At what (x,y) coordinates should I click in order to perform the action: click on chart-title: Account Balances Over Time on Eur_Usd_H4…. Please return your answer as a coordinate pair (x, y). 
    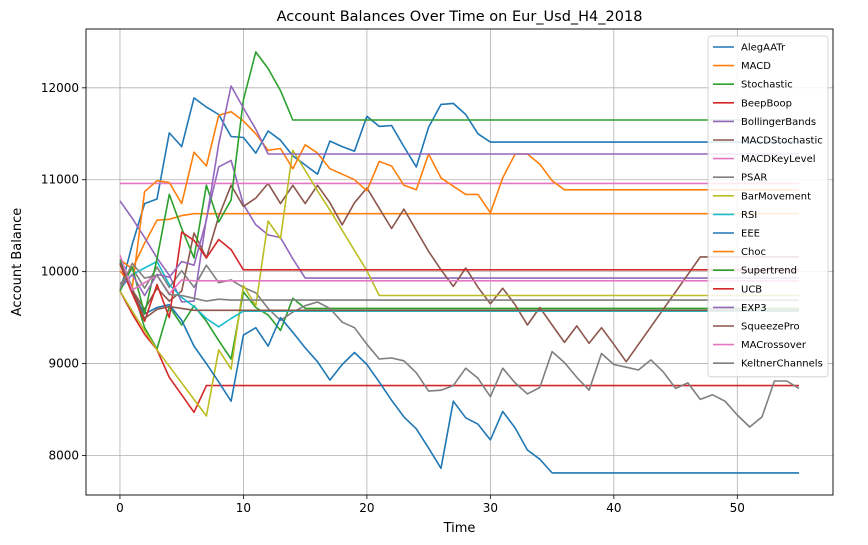
    Looking at the image, I should click on (460, 17).